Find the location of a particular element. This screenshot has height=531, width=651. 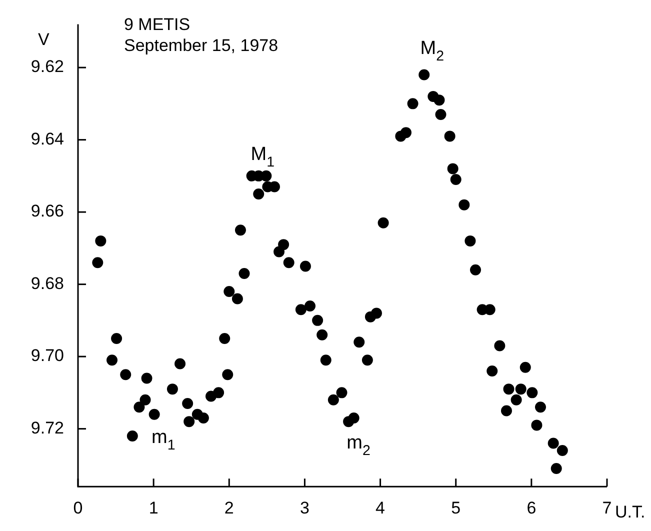

y-tick-label: 9.64 is located at coordinates (47, 138).